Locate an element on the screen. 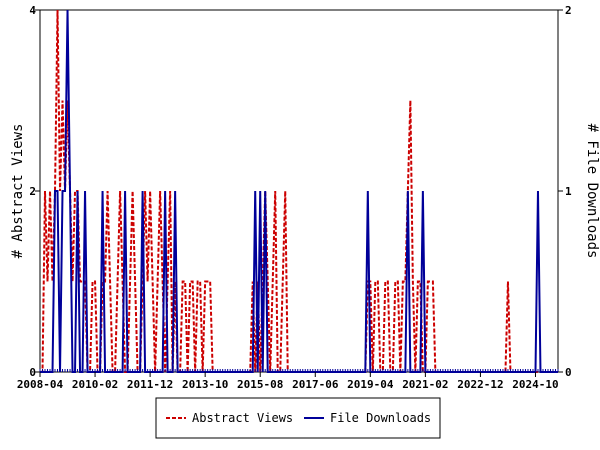  x-tick-label: 2019-04 is located at coordinates (370, 384).